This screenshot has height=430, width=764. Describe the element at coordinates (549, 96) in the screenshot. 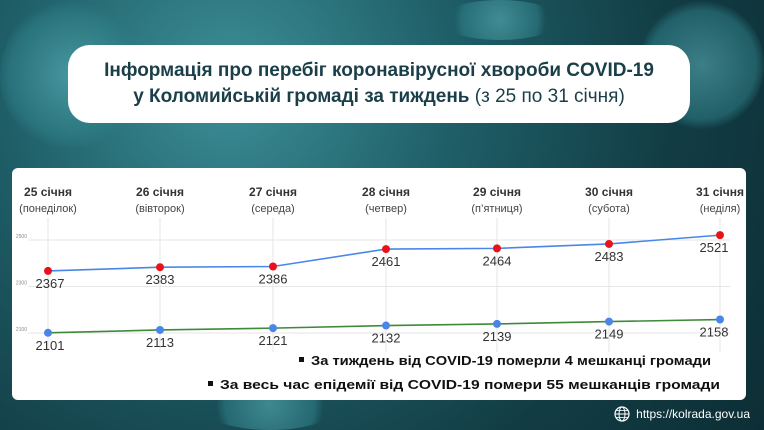

I see `title-line2-dates: (з 25 по 31 січня)` at that location.